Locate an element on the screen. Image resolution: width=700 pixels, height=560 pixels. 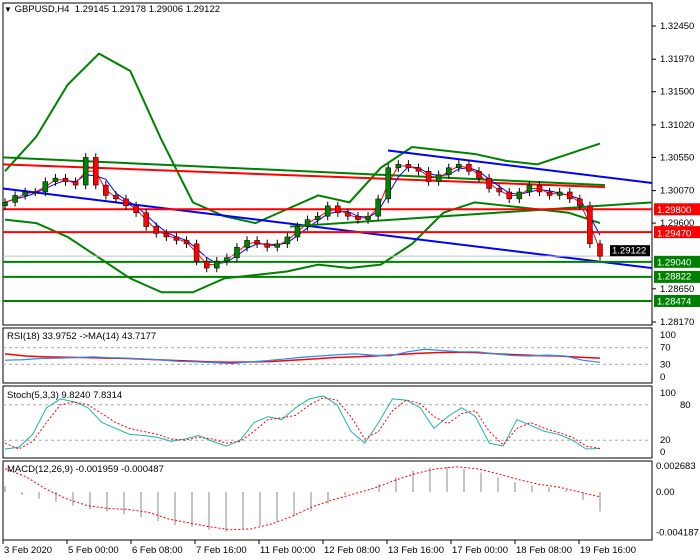
macd-title: MACD(12,26,9) -0.001959 -0.000487 is located at coordinates (85, 469).